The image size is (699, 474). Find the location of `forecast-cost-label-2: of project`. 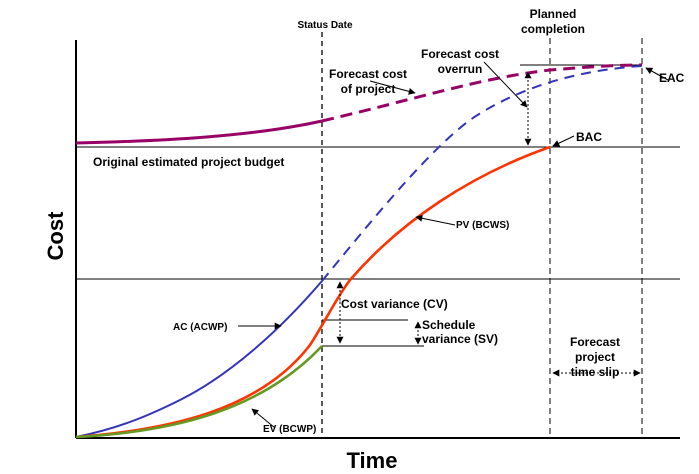

forecast-cost-label-2: of project is located at coordinates (368, 89).